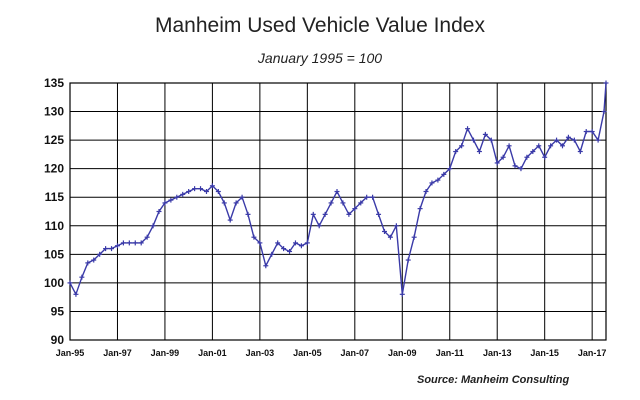 The image size is (640, 400). I want to click on y-tick-label: 125, so click(54, 140).